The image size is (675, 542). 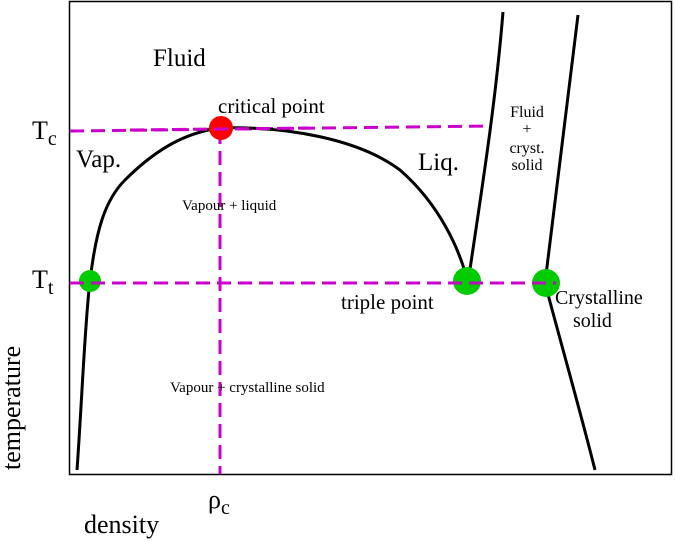 What do you see at coordinates (526, 165) in the screenshot?
I see `fluid-solid-line-4: solid` at bounding box center [526, 165].